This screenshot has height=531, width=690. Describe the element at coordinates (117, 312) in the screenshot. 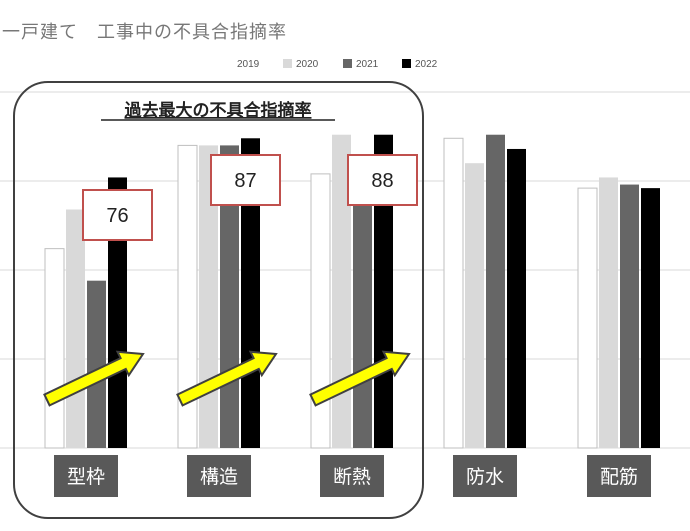

I see `bar-型枠-2022` at that location.